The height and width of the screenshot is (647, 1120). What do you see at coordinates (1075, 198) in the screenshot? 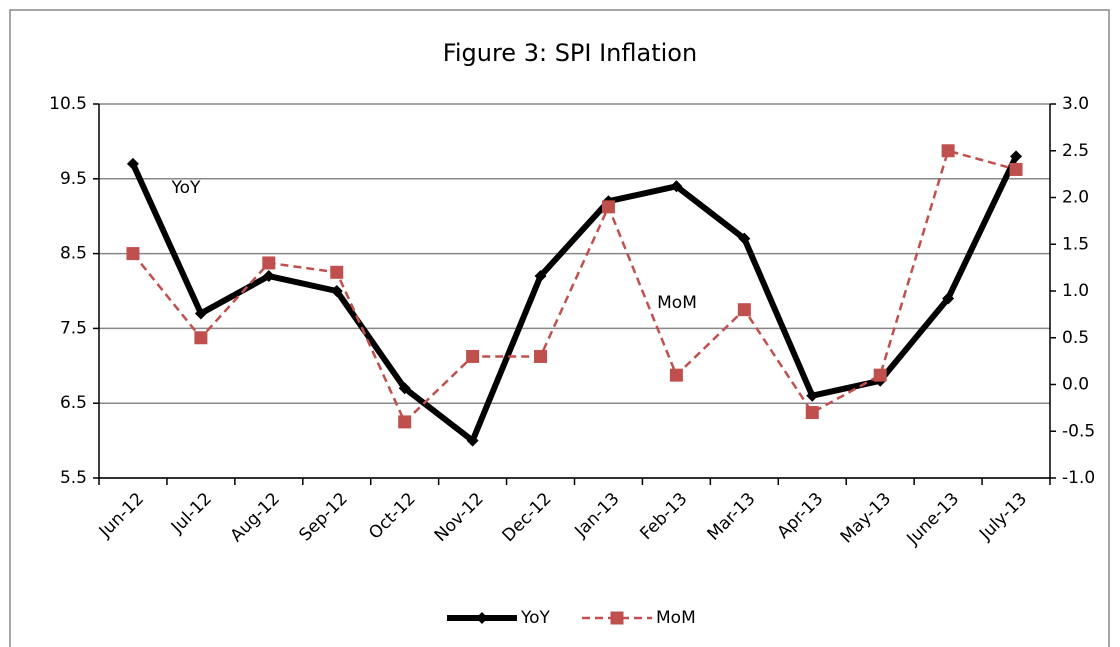
I see `y2-tick-label: 2.0` at bounding box center [1075, 198].